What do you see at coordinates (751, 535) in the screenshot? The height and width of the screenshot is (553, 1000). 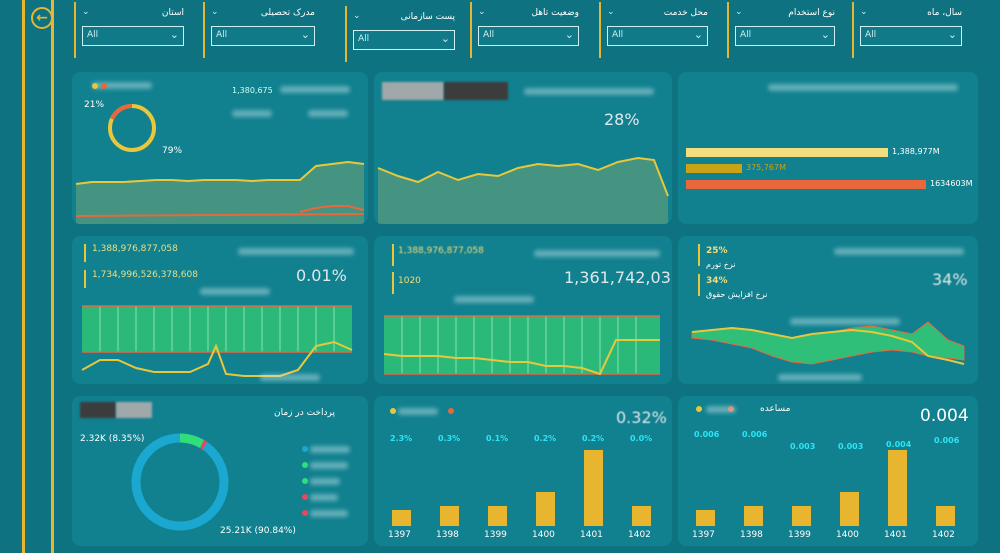 I see `x-tick-label: 1398` at bounding box center [751, 535].